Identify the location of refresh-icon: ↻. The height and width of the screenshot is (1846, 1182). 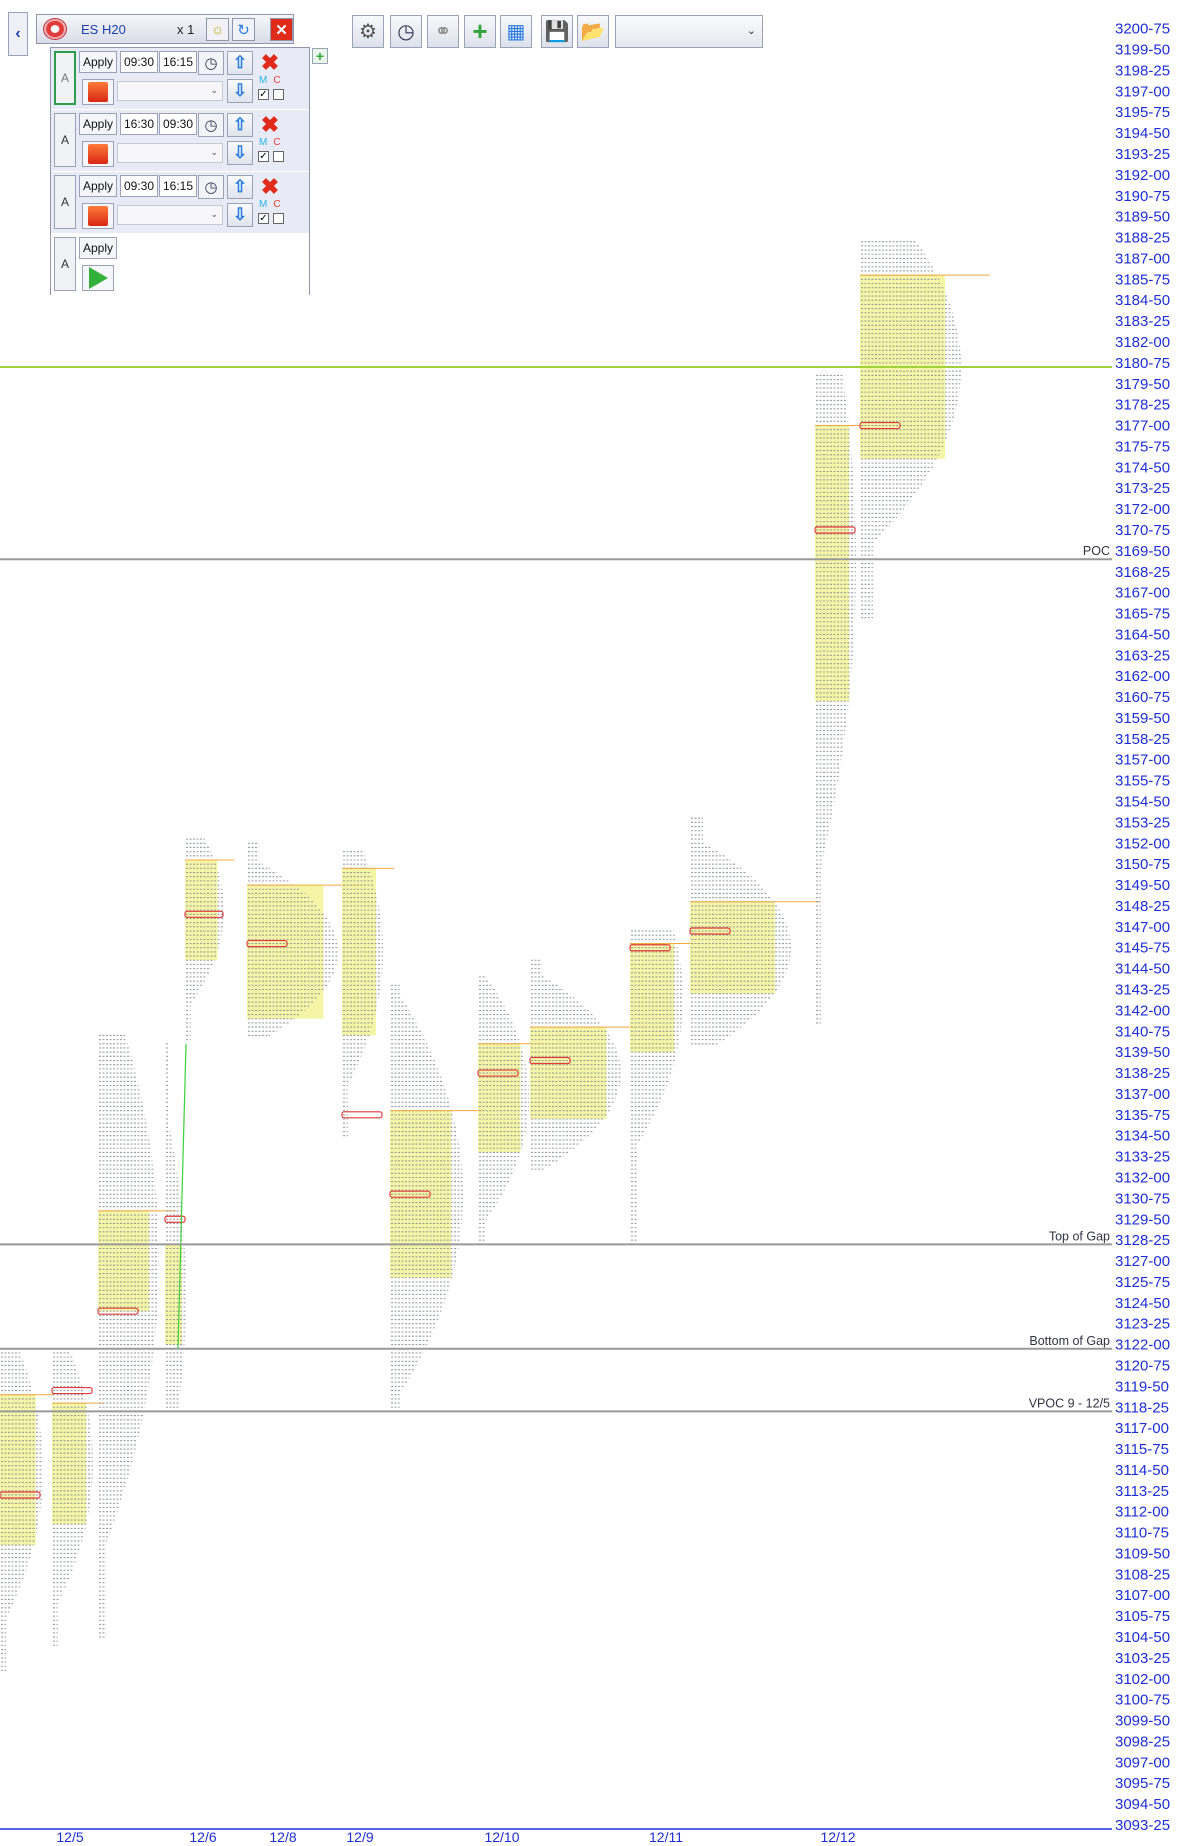
(243, 29).